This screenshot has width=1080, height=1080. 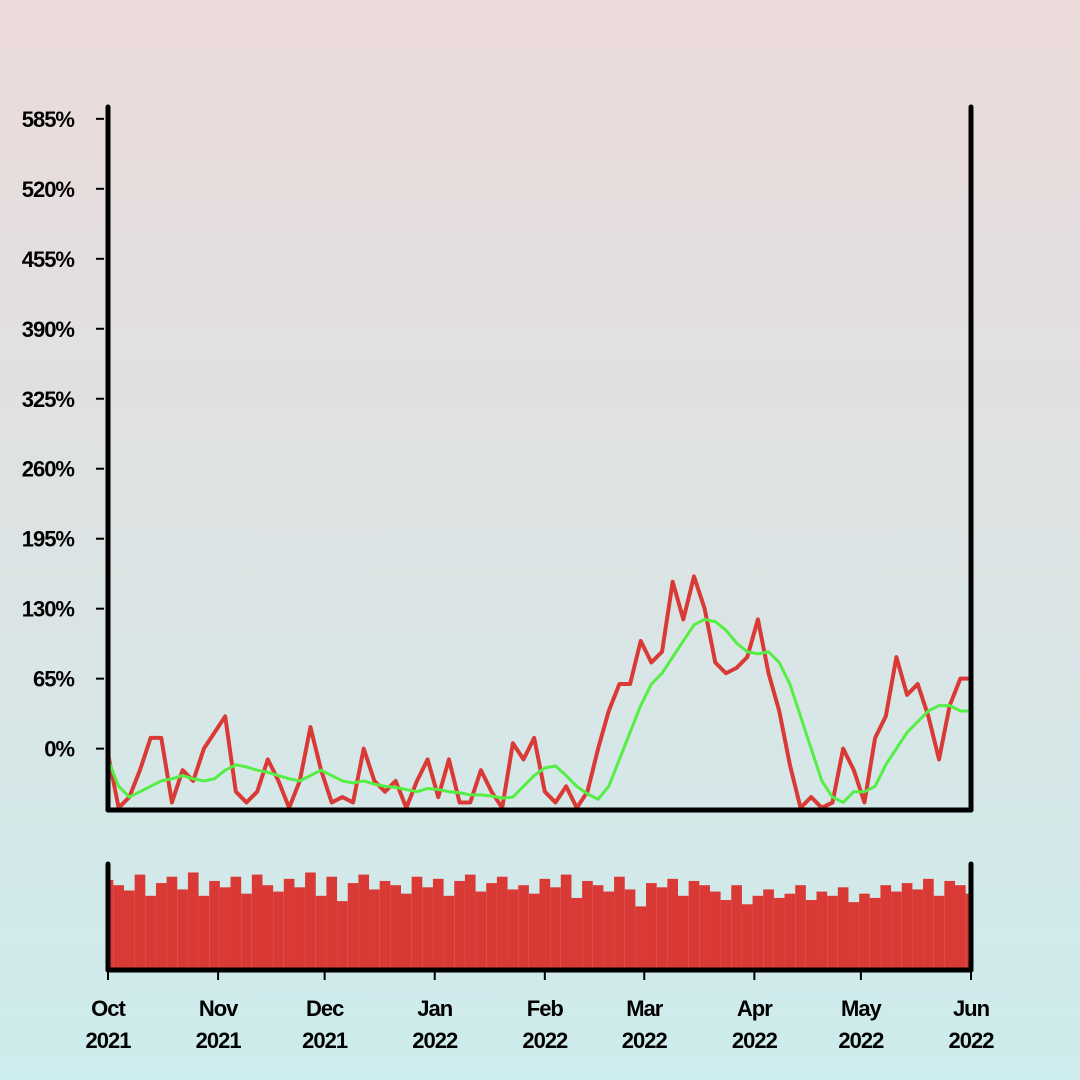 I want to click on x-tick-label: Dec 2021, so click(x=325, y=1024).